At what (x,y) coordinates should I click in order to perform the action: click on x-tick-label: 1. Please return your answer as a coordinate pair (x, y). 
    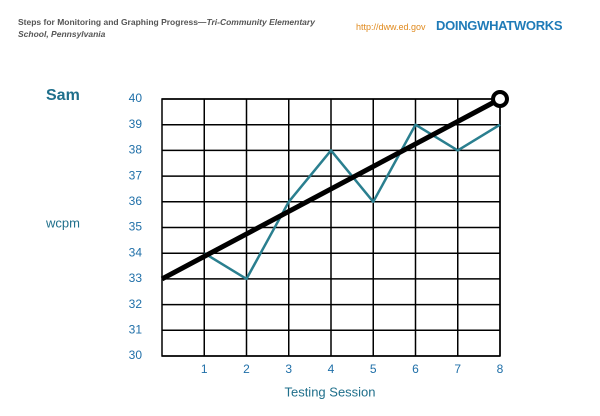
    Looking at the image, I should click on (204, 369).